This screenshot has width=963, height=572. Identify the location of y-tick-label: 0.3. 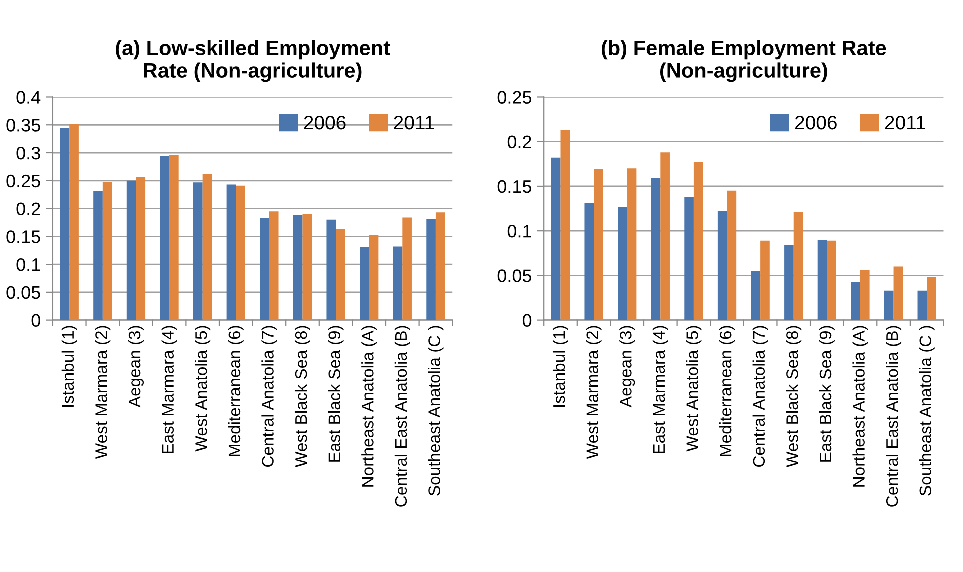
(28, 153).